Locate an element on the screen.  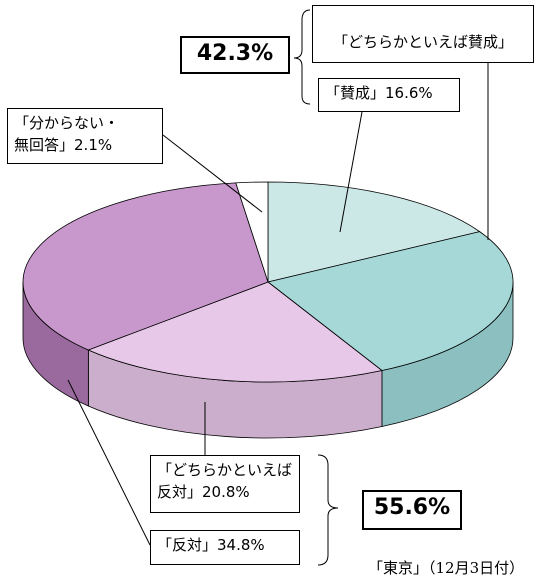
label-box: 「どちらかといえば 反対」20.8% is located at coordinates (225, 484).